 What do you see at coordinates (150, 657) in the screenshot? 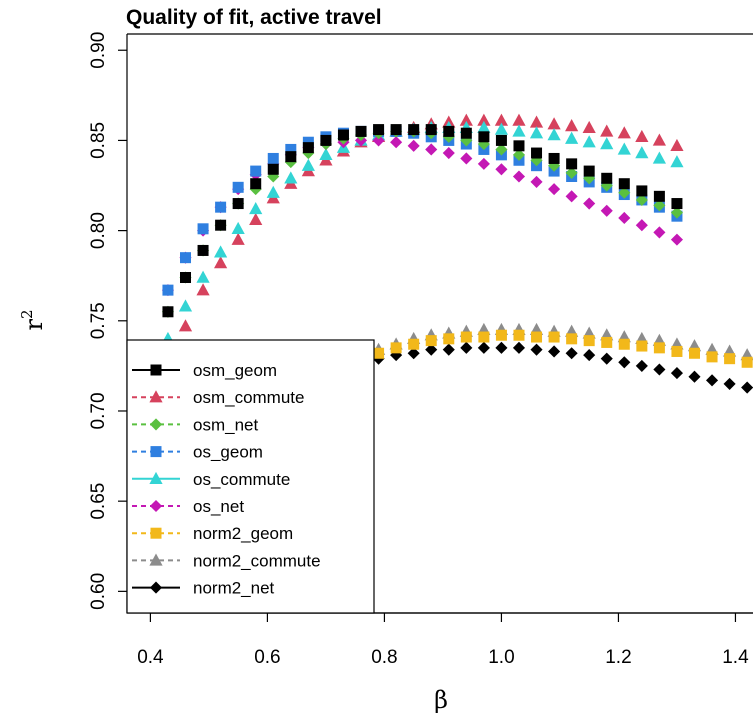
I see `x-tick-label: 0.4` at bounding box center [150, 657].